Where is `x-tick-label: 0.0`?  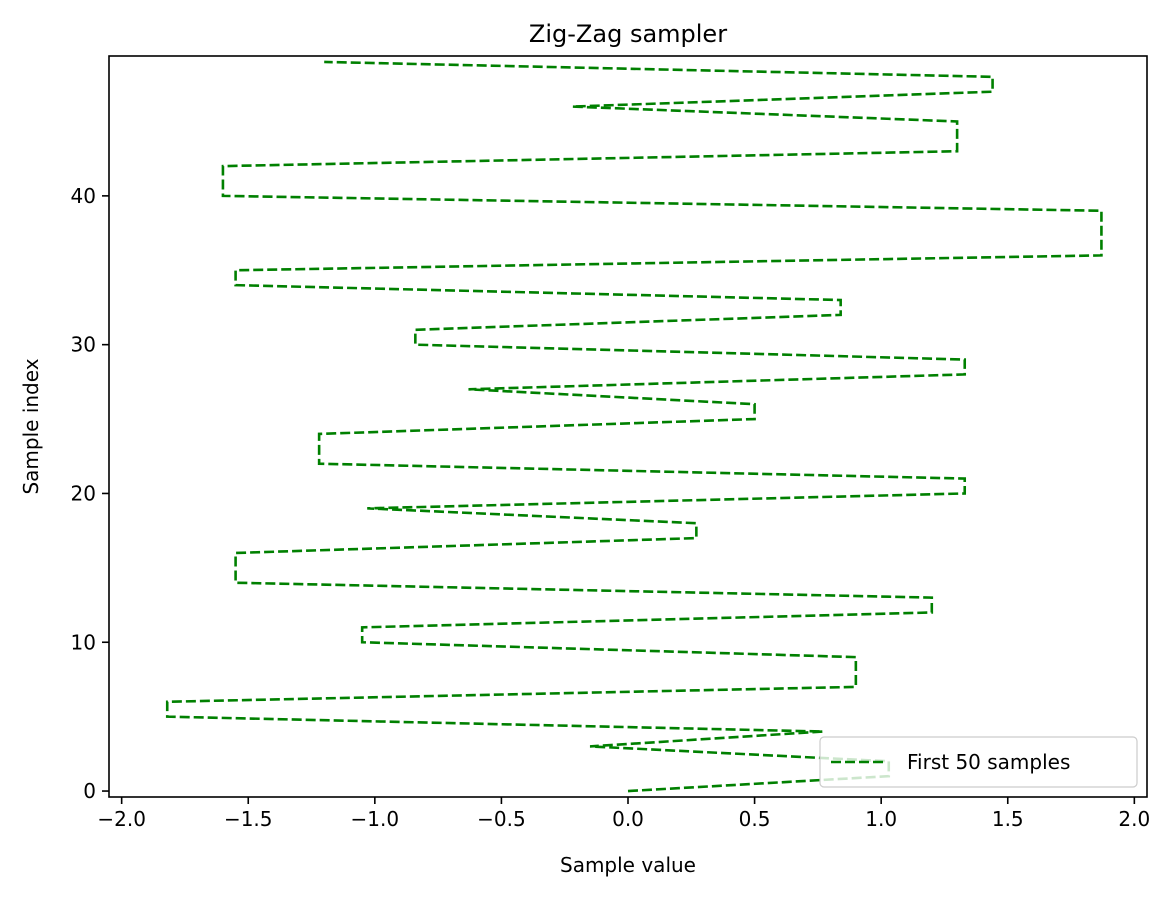
x-tick-label: 0.0 is located at coordinates (628, 819).